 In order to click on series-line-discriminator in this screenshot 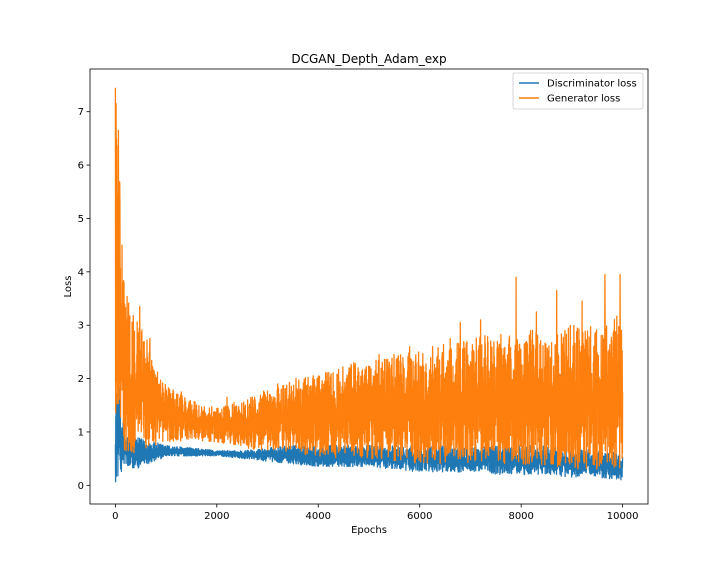, I will do `click(369, 426)`.